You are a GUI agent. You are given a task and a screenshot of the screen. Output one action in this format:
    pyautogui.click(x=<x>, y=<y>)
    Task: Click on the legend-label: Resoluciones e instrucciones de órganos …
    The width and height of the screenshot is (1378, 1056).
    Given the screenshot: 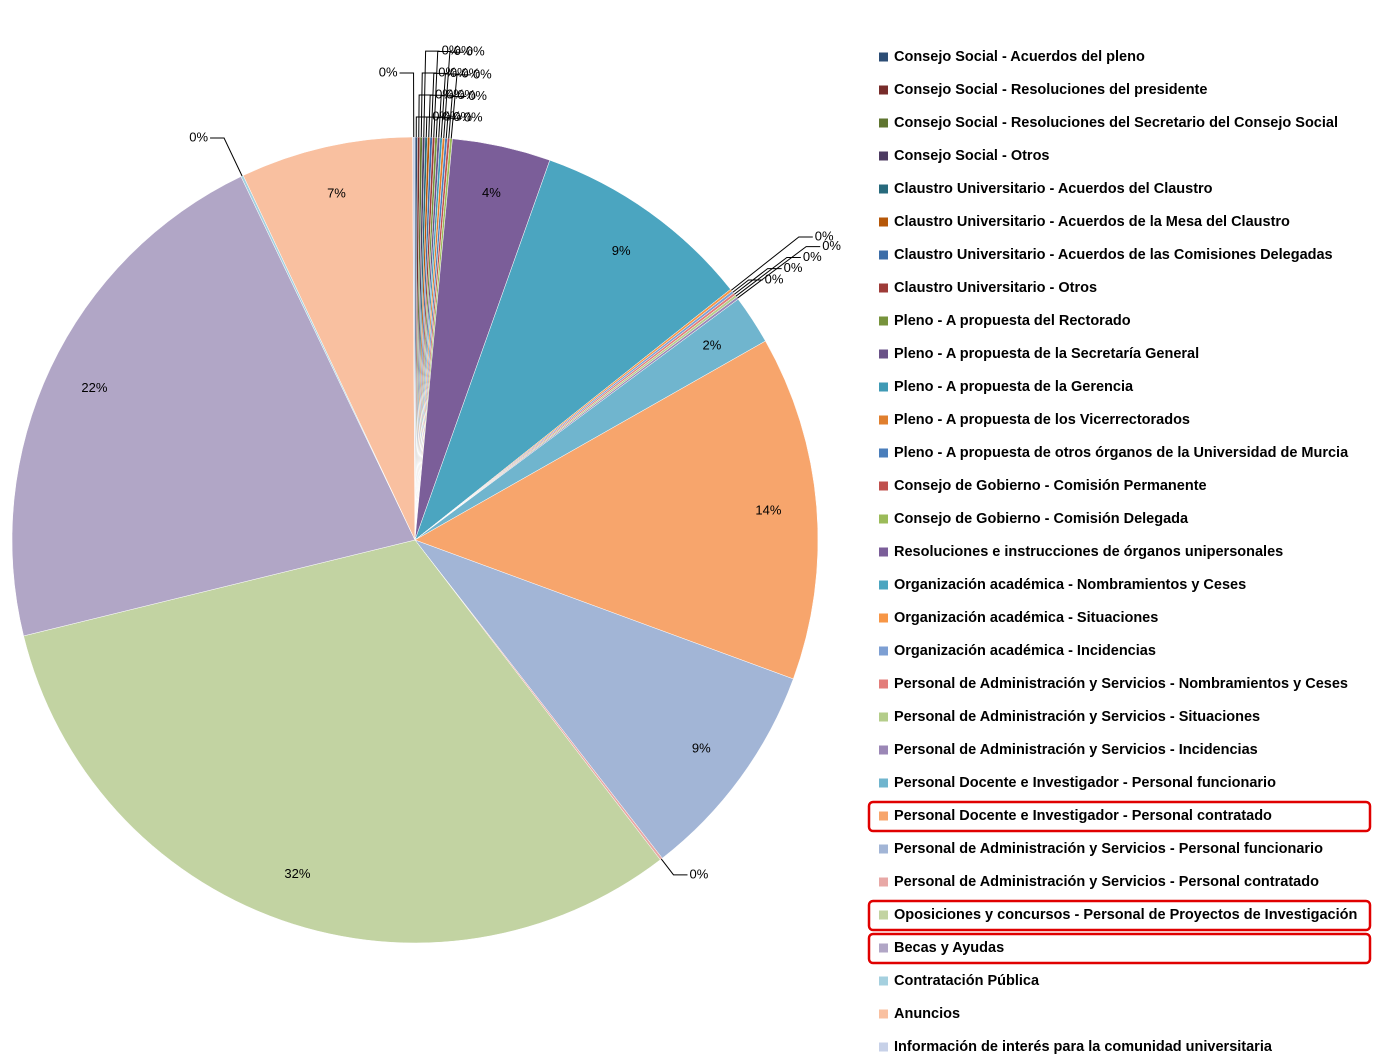 What is the action you would take?
    pyautogui.click(x=1088, y=552)
    